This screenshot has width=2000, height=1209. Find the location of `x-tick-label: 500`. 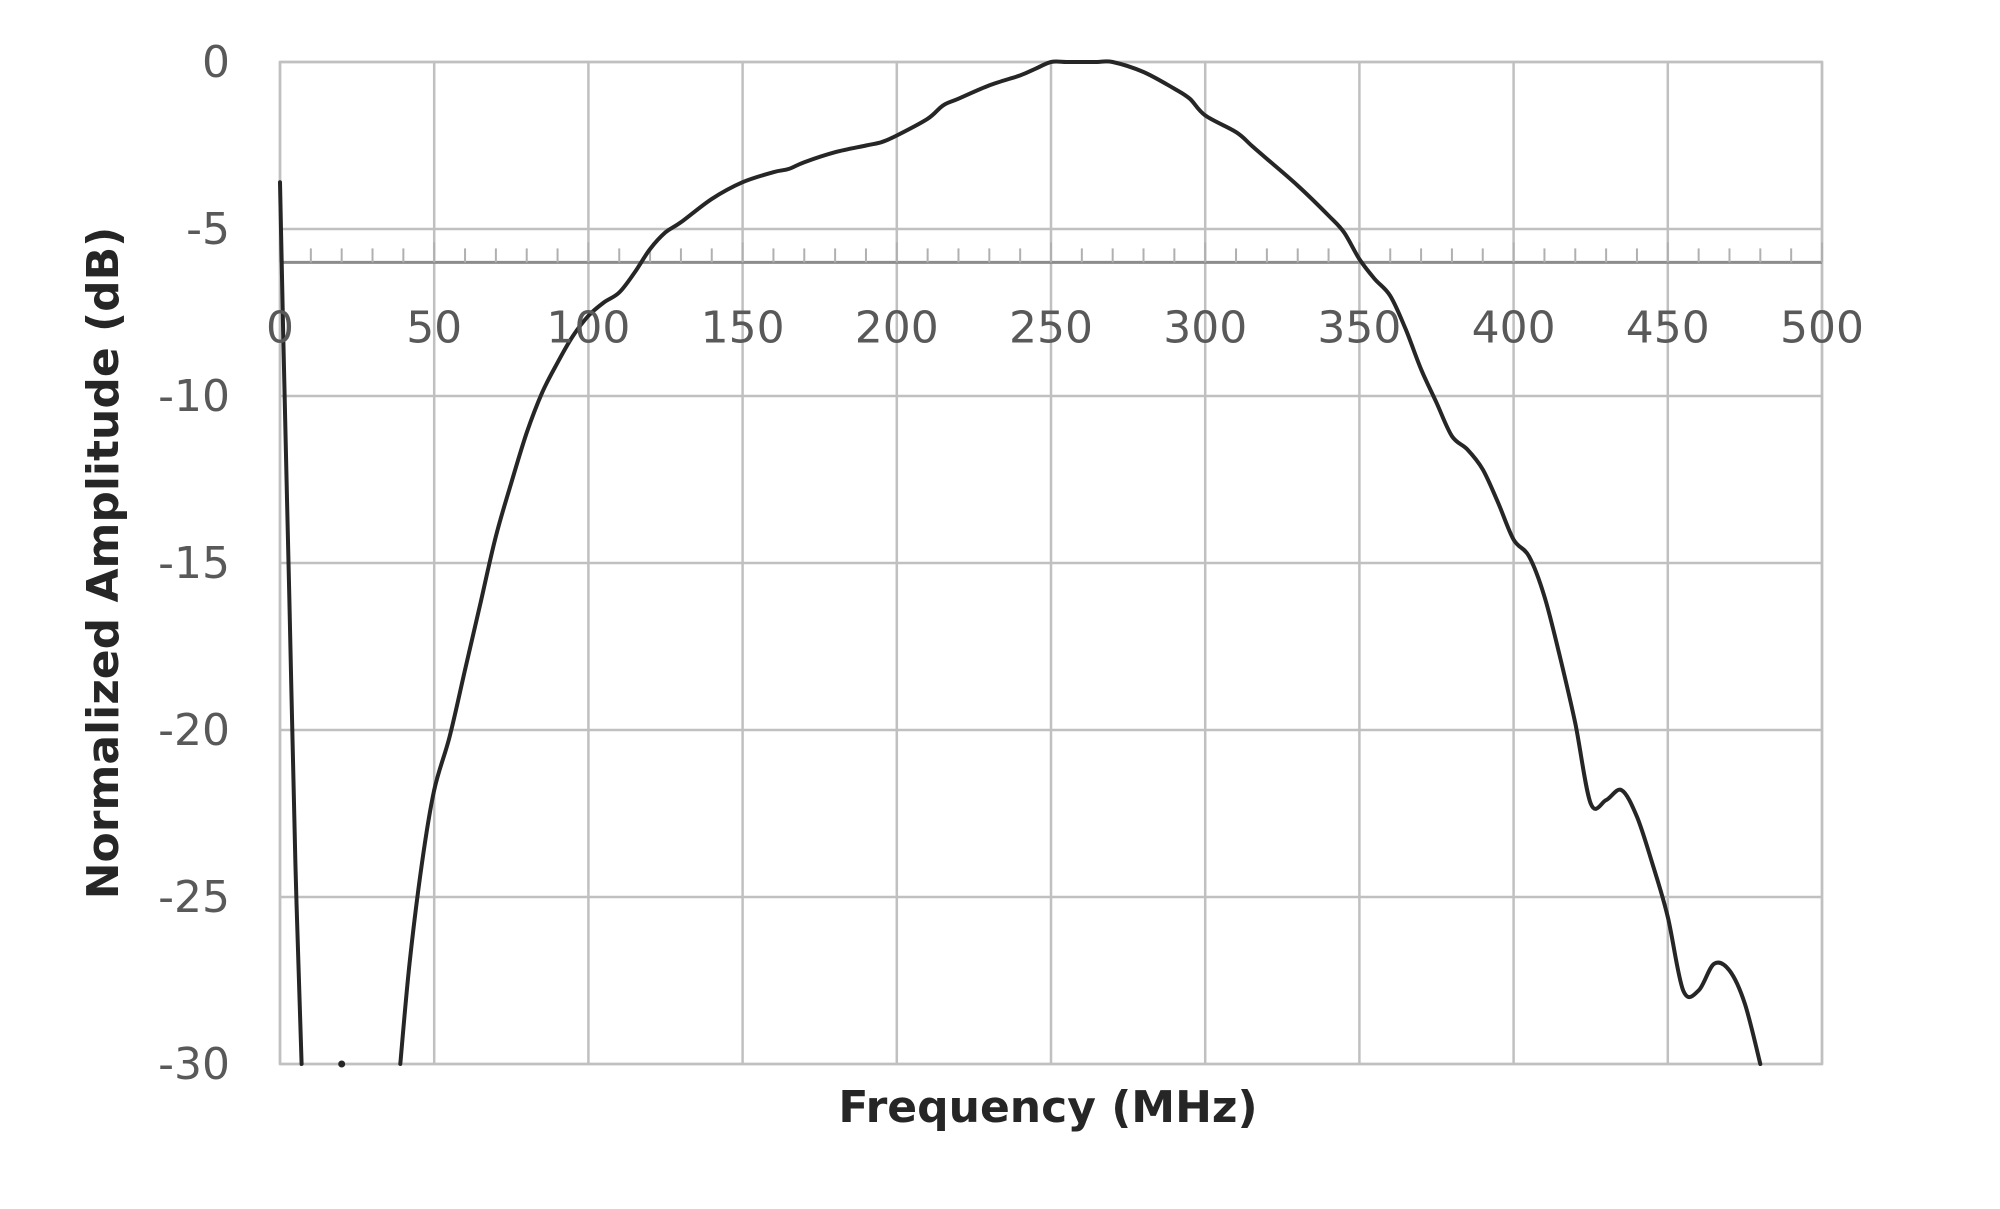

x-tick-label: 500 is located at coordinates (1822, 327).